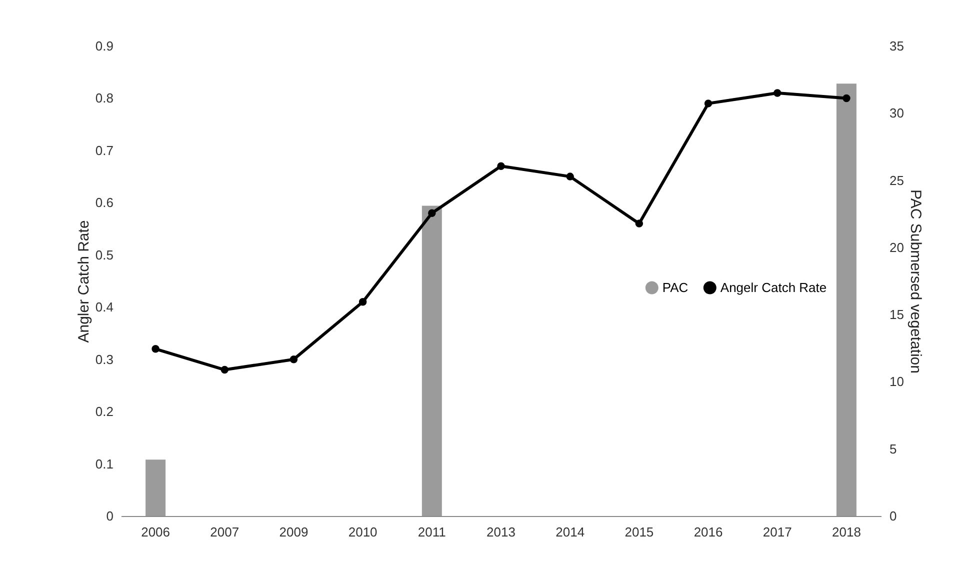 The height and width of the screenshot is (584, 974). Describe the element at coordinates (225, 532) in the screenshot. I see `x-tick-label: 2007` at that location.